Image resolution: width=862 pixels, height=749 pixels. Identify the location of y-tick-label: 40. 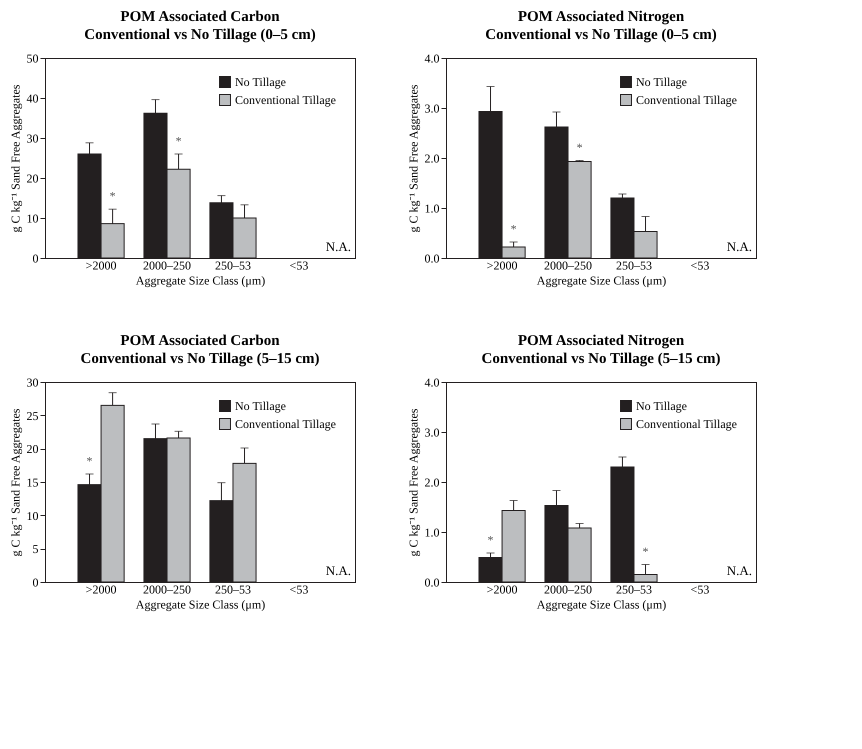
(32, 99).